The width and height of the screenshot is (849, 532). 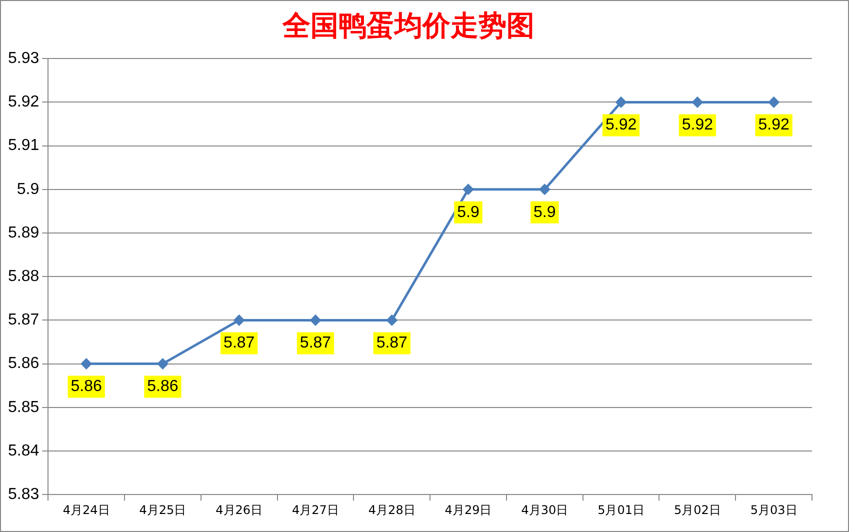 I want to click on y-tick-label: 5.9, so click(x=28, y=189).